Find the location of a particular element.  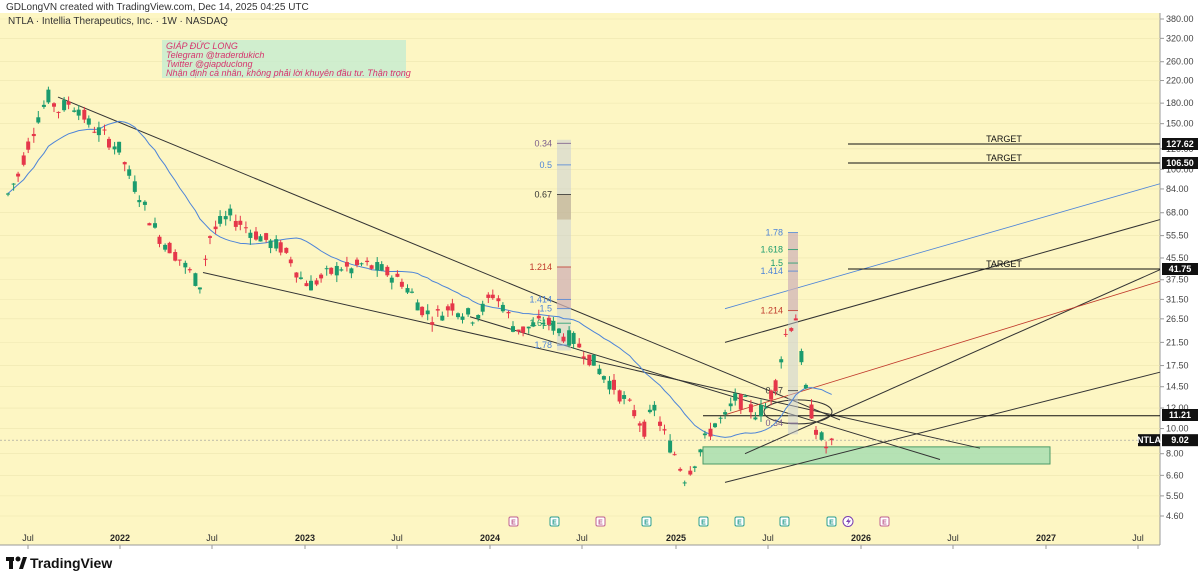

note-line-3: Twitter @giapduclong is located at coordinates (209, 64).